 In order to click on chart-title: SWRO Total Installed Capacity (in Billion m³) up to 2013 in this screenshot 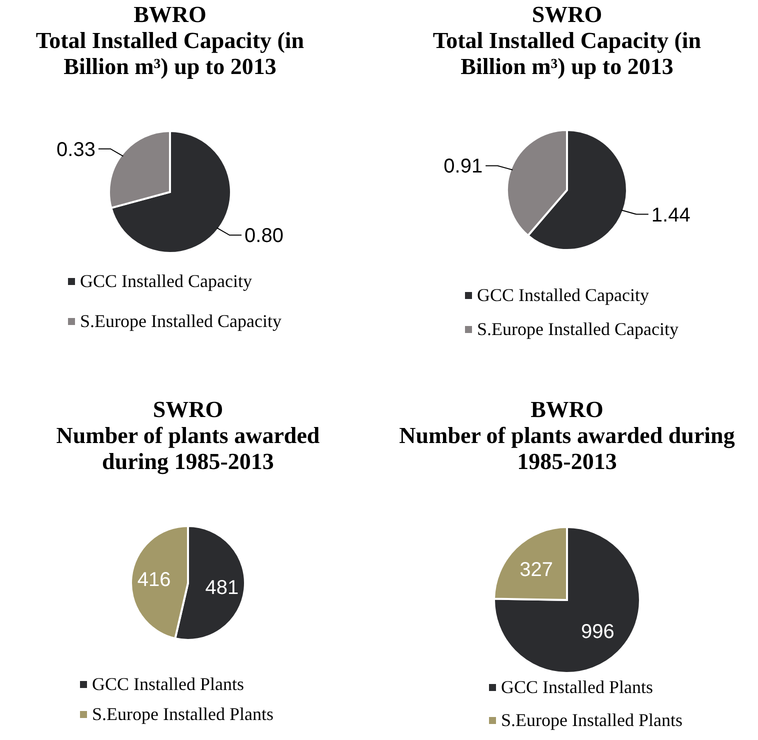, I will do `click(567, 40)`.